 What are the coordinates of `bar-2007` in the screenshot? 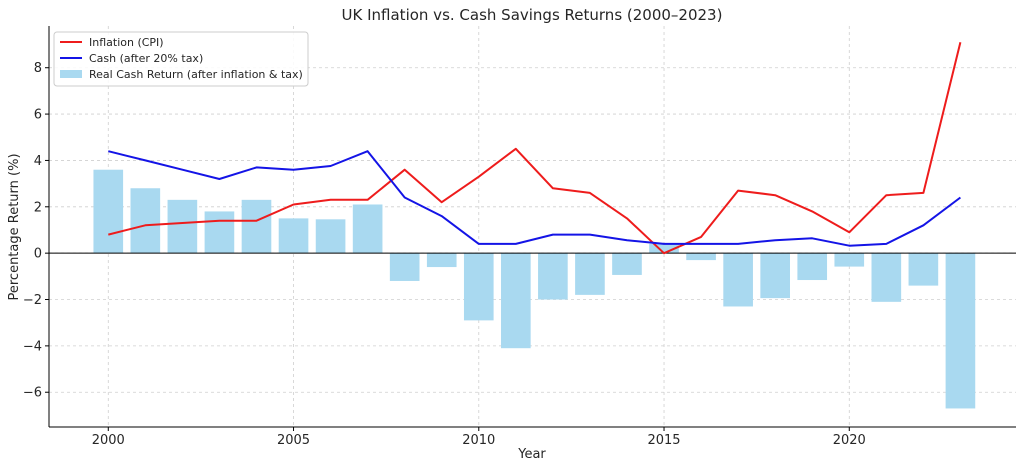 It's located at (367, 229).